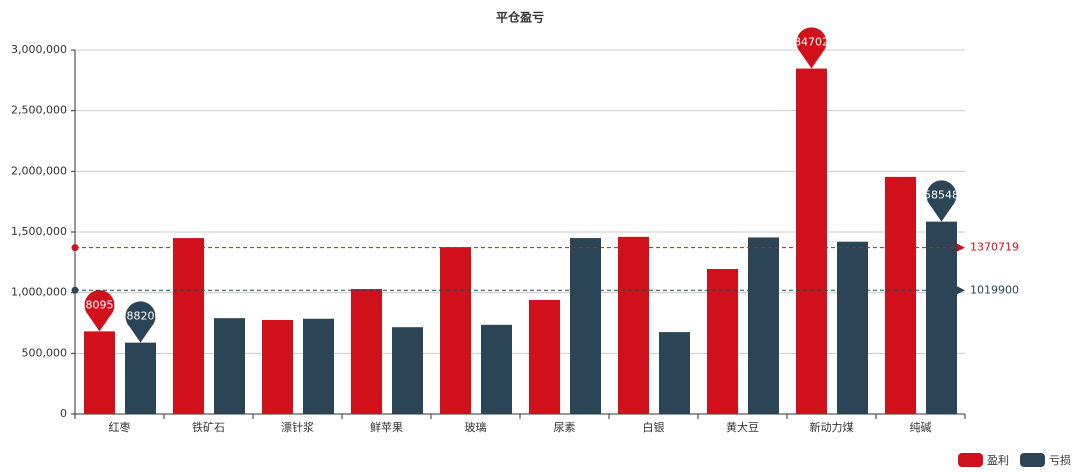  Describe the element at coordinates (654, 427) in the screenshot. I see `x-tick-label: 白银` at that location.